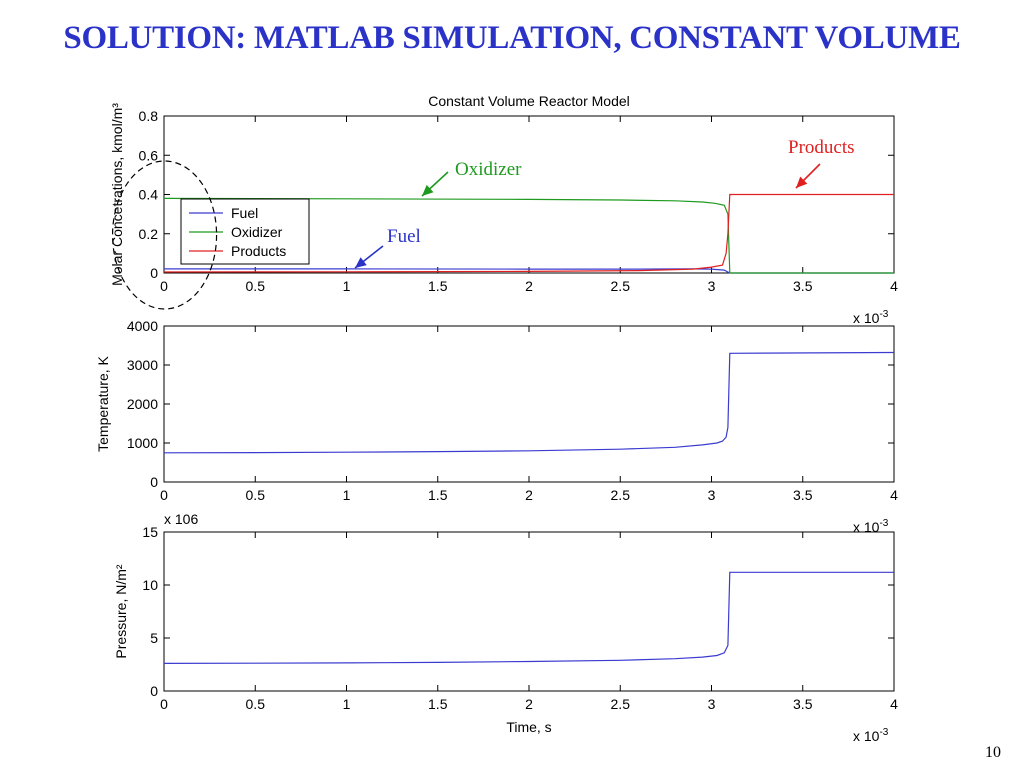 This screenshot has width=1024, height=768. What do you see at coordinates (802, 182) in the screenshot?
I see `annotation-arrowhead-products` at bounding box center [802, 182].